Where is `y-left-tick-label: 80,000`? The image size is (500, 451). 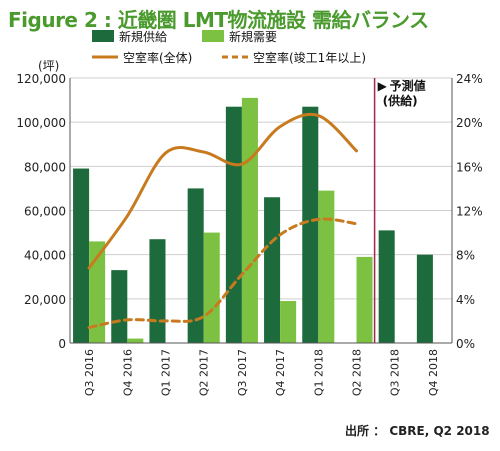
y-left-tick-label: 80,000 is located at coordinates (45, 167).